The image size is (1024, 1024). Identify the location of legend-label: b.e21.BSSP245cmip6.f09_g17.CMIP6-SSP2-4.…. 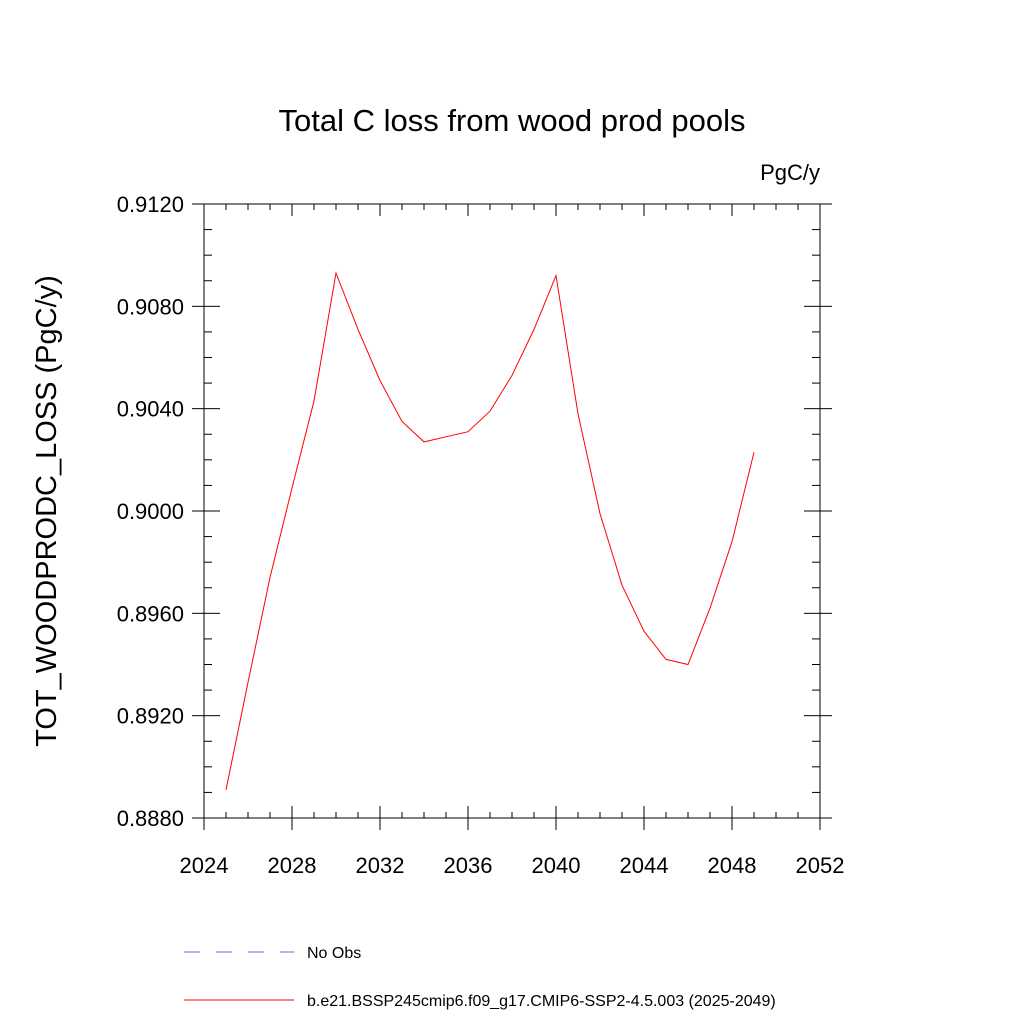
(541, 1001).